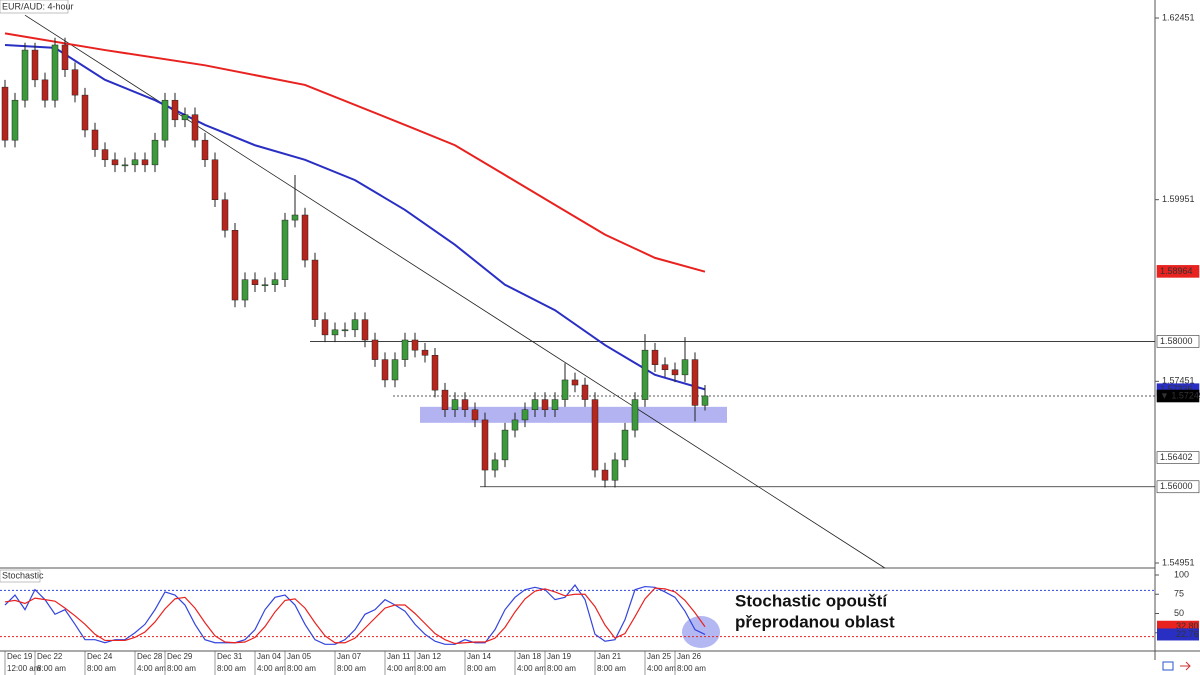 The height and width of the screenshot is (675, 1200). I want to click on x-tick-label: Jan 11, so click(399, 656).